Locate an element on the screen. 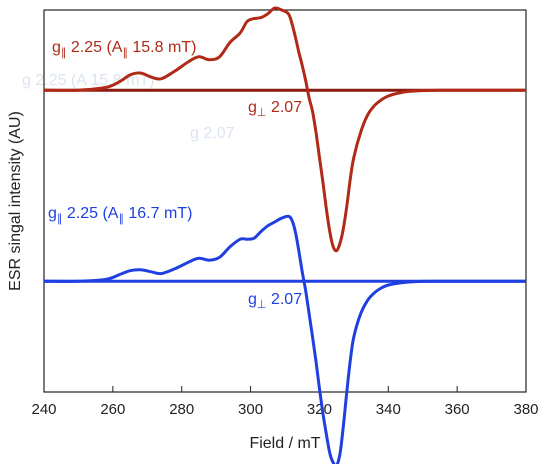  y-axis-label: ESR singal intensity (AU) is located at coordinates (15, 201).